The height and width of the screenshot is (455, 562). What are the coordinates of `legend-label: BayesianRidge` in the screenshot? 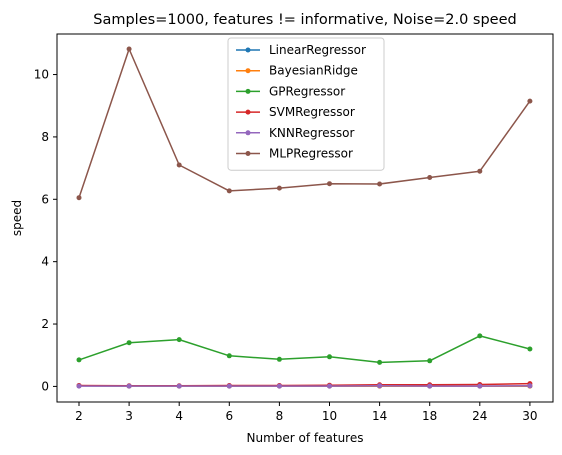 It's located at (313, 71).